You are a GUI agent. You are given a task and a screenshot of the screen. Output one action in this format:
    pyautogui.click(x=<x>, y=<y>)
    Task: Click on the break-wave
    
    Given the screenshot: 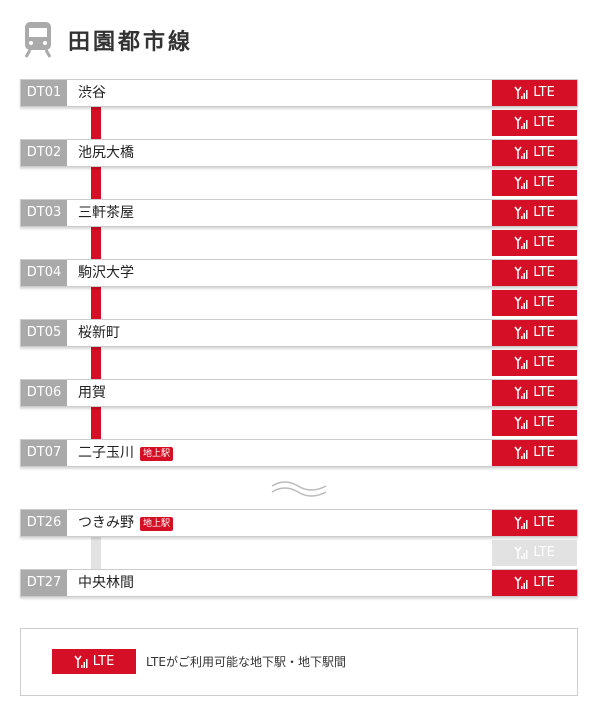 What is the action you would take?
    pyautogui.click(x=299, y=489)
    